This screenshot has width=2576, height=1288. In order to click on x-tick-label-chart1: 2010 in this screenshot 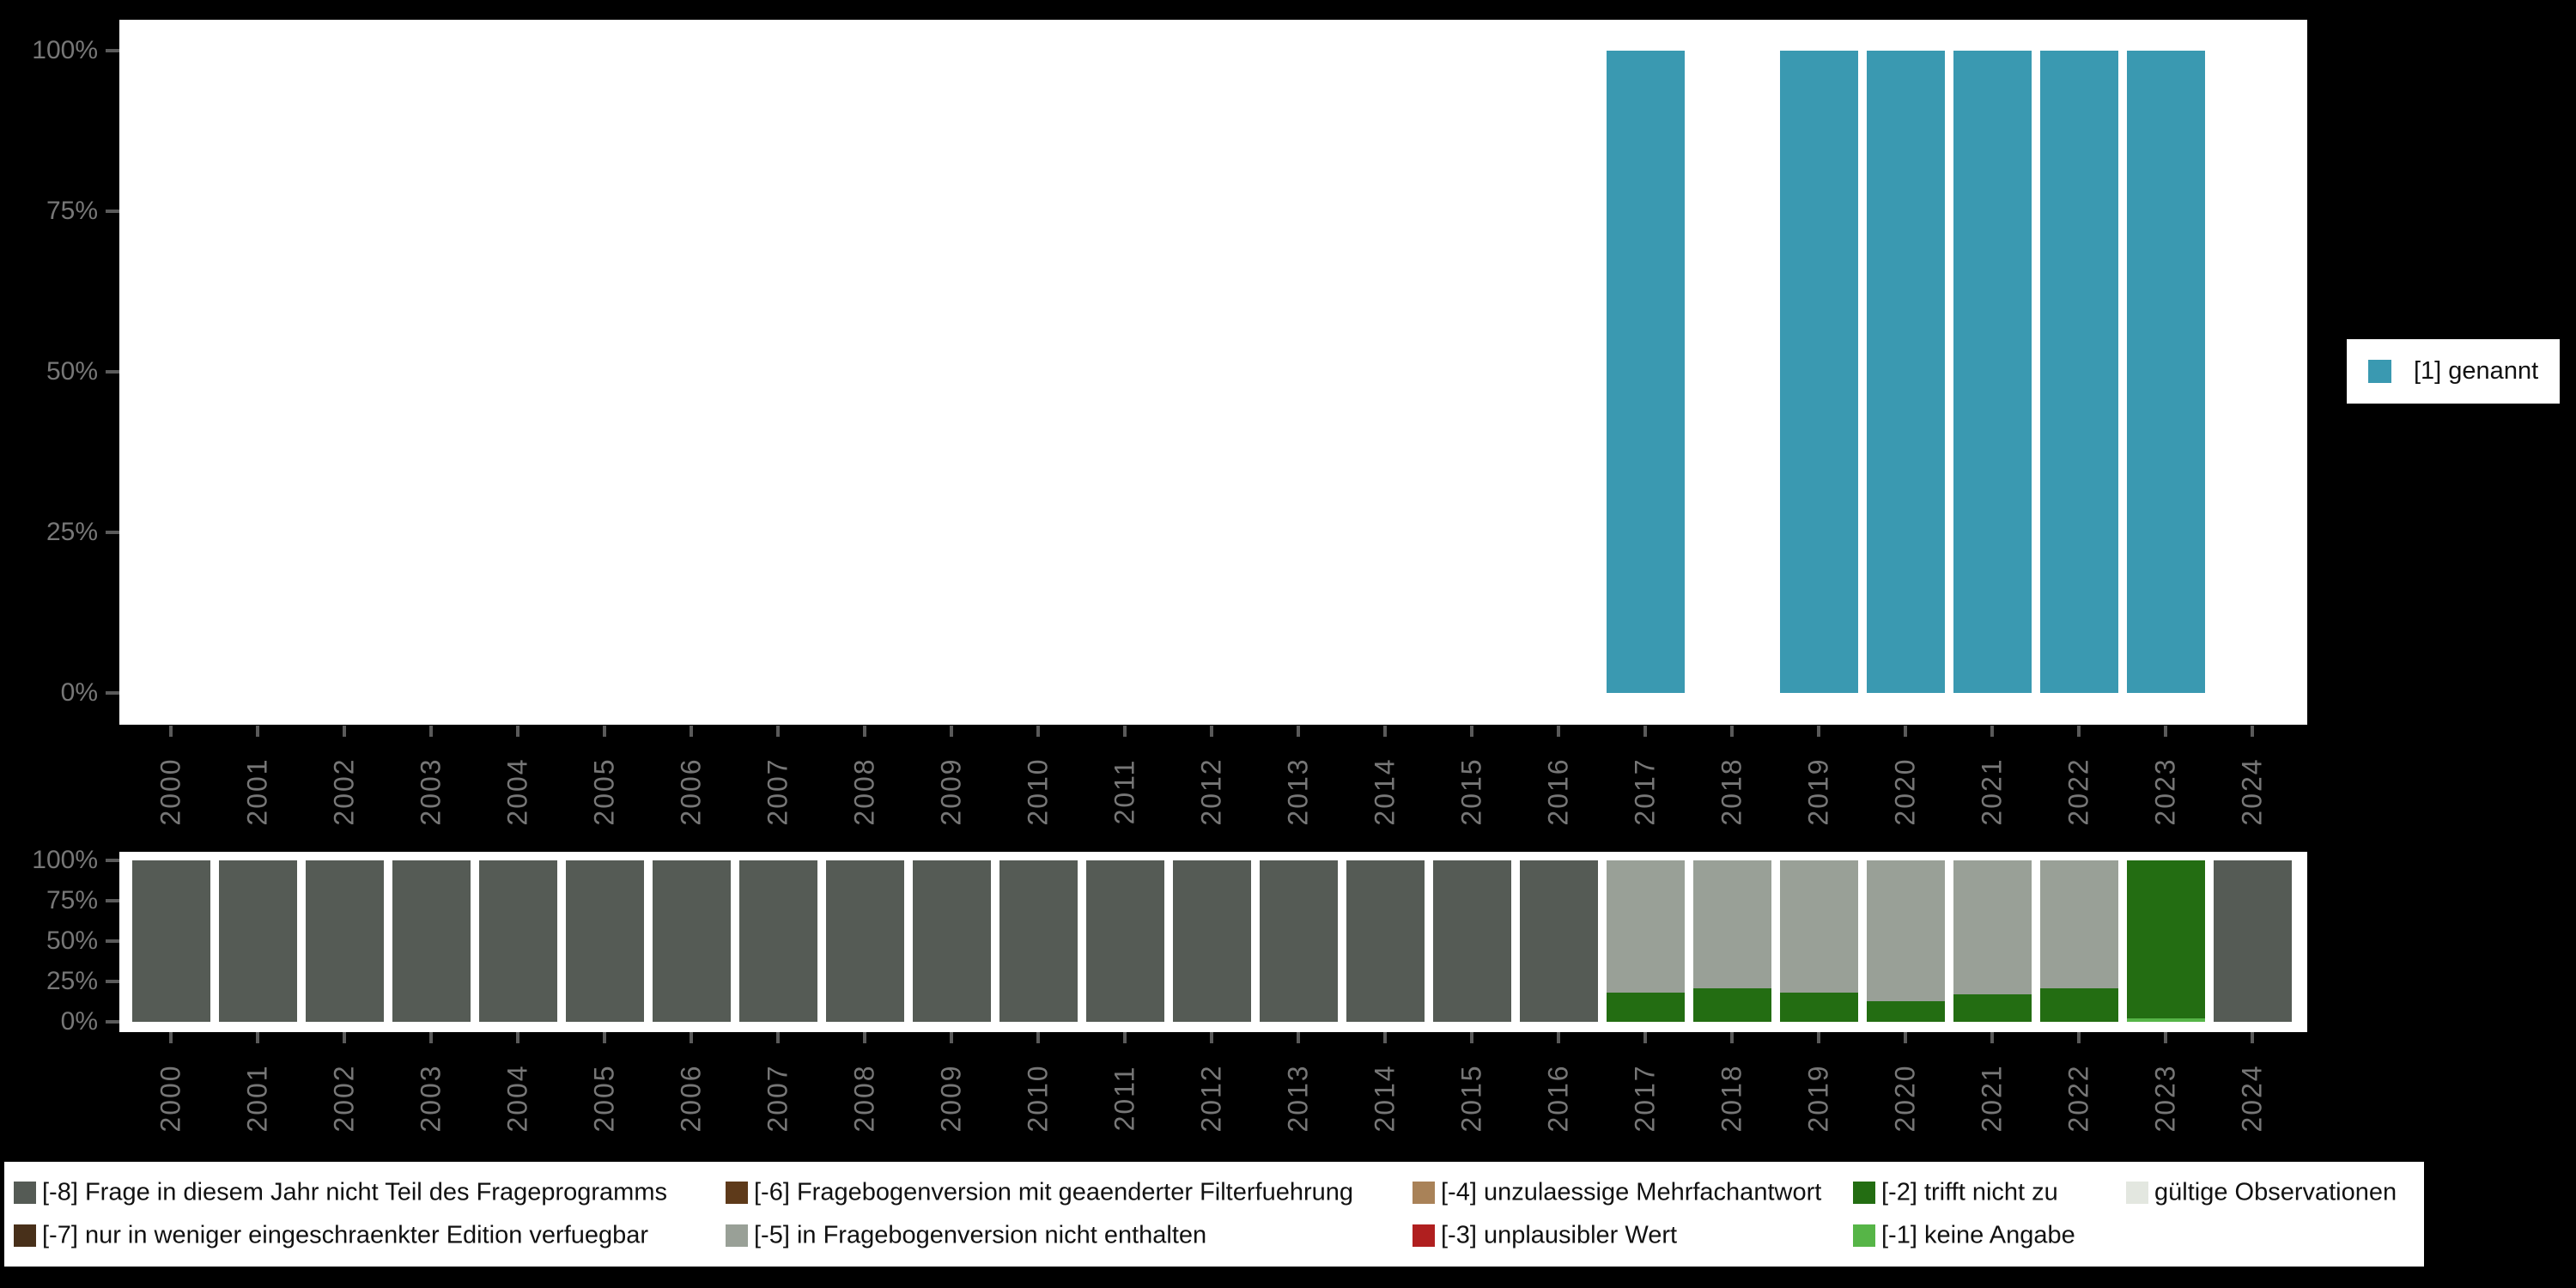, I will do `click(1038, 792)`.